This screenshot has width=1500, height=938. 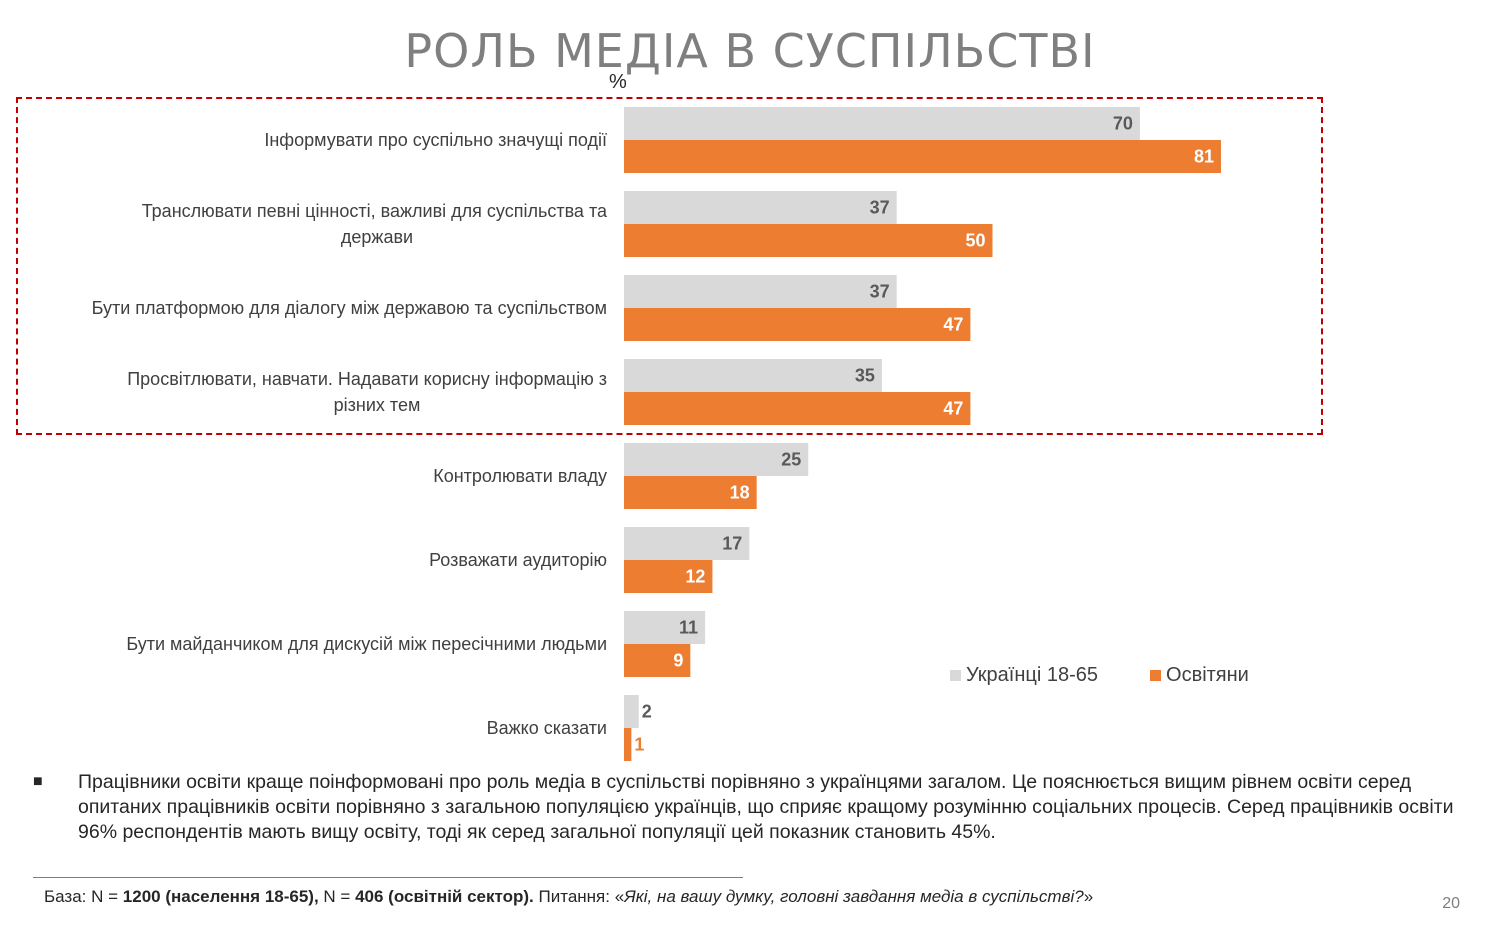 What do you see at coordinates (520, 476) in the screenshot?
I see `category-label-4: Контролювати владу` at bounding box center [520, 476].